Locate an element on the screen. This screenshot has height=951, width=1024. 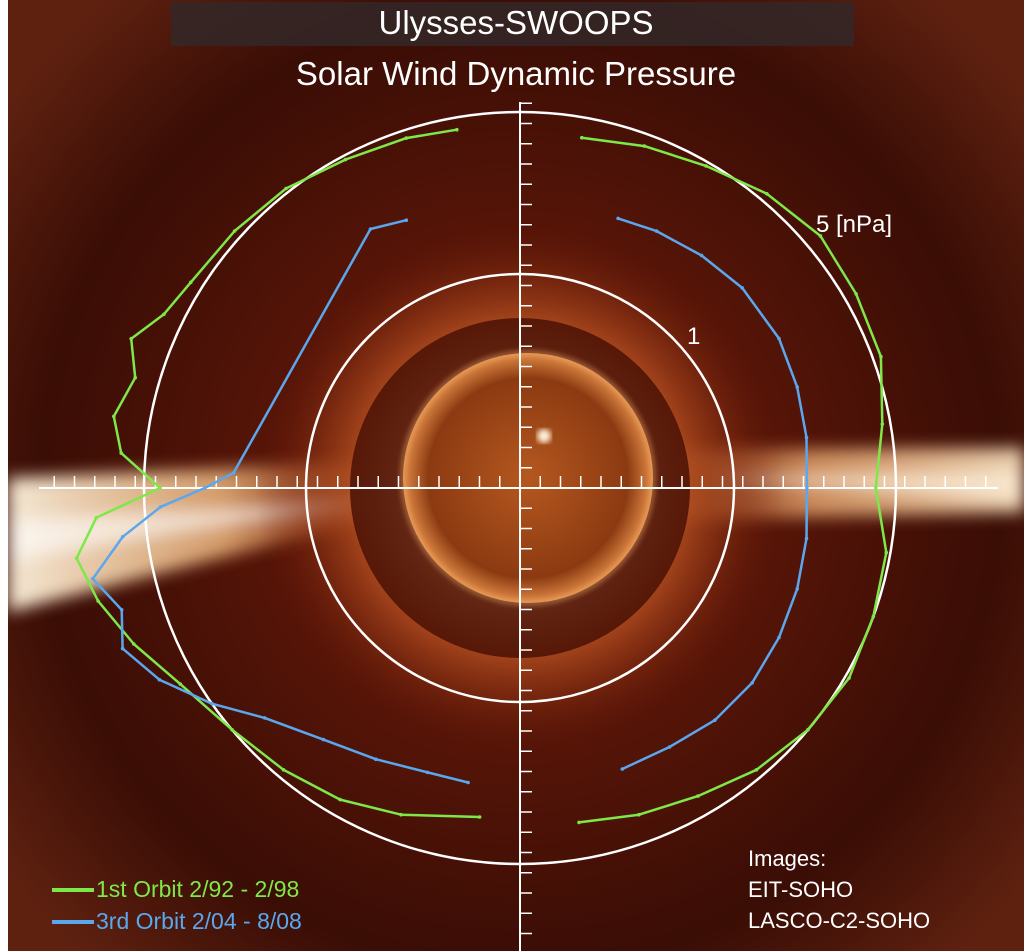
credits-lasco: LASCO-C2-SOHO is located at coordinates (839, 920).